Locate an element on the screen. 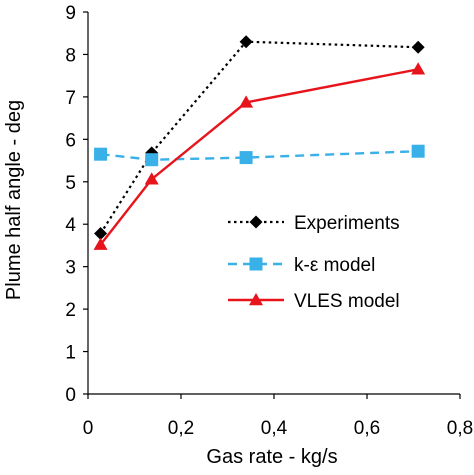 The height and width of the screenshot is (475, 474). y-tick-label: 6 is located at coordinates (70, 140).